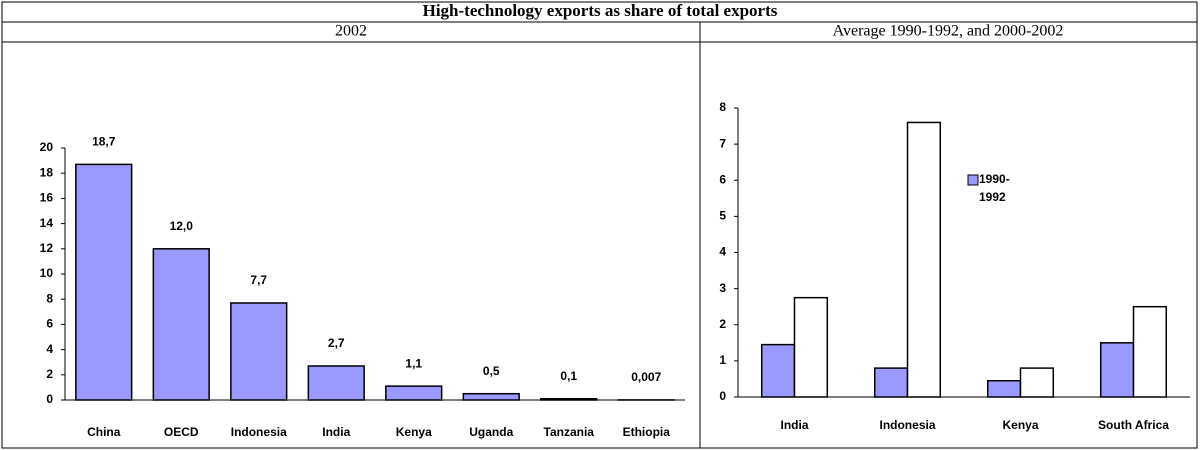 This screenshot has height=450, width=1200. I want to click on data-label: 2,7, so click(336, 343).